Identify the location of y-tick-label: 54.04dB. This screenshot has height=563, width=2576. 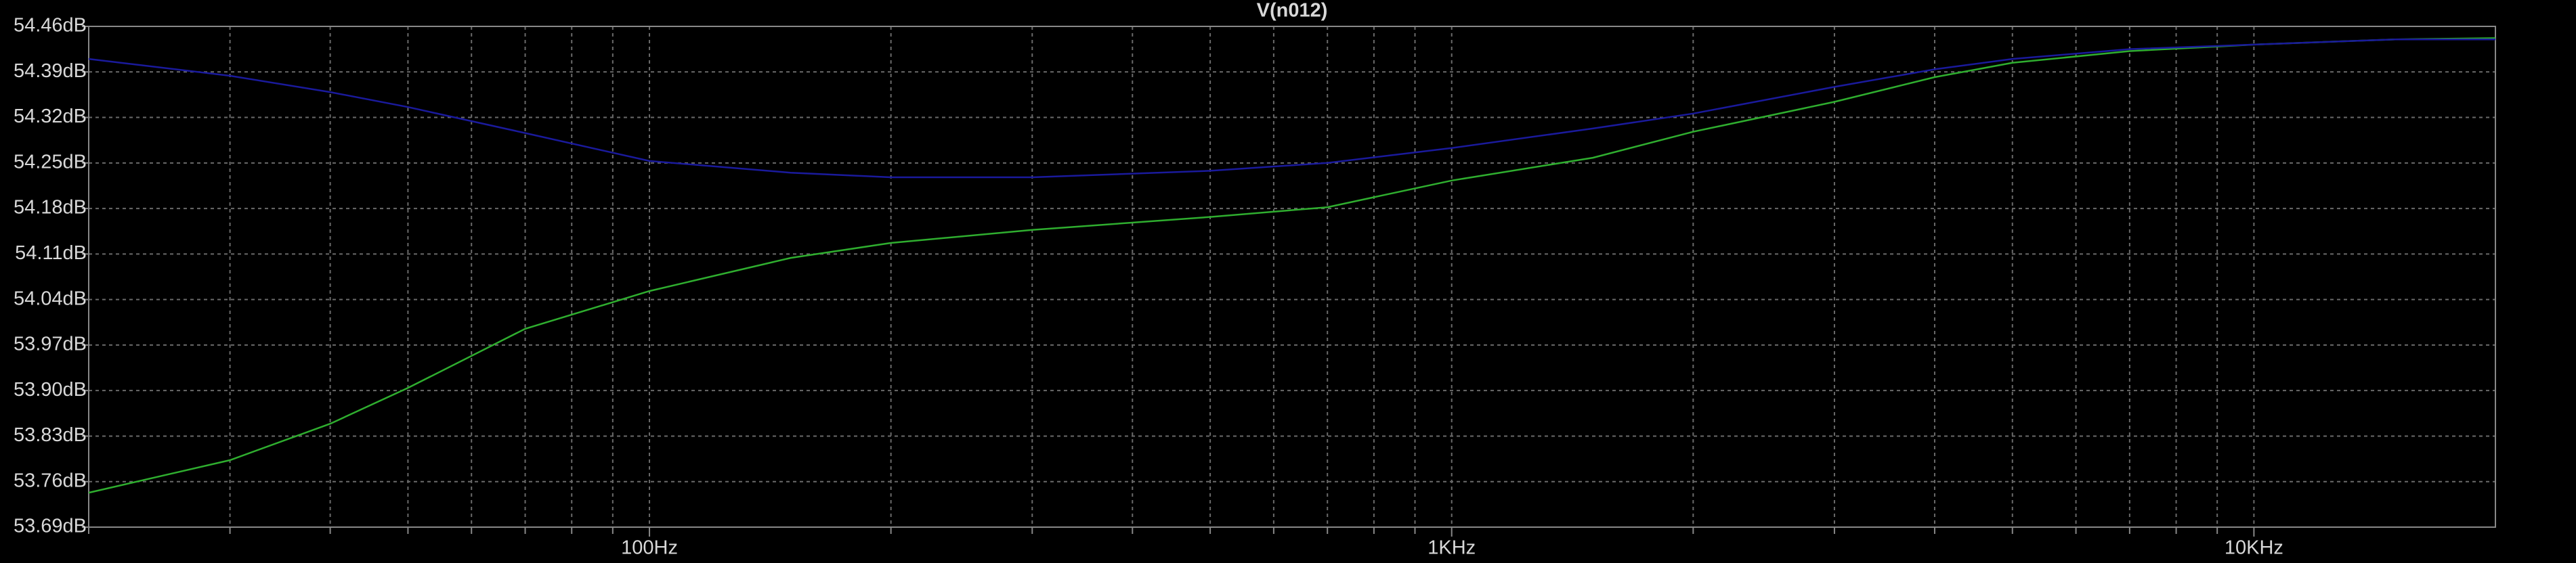
(50, 298).